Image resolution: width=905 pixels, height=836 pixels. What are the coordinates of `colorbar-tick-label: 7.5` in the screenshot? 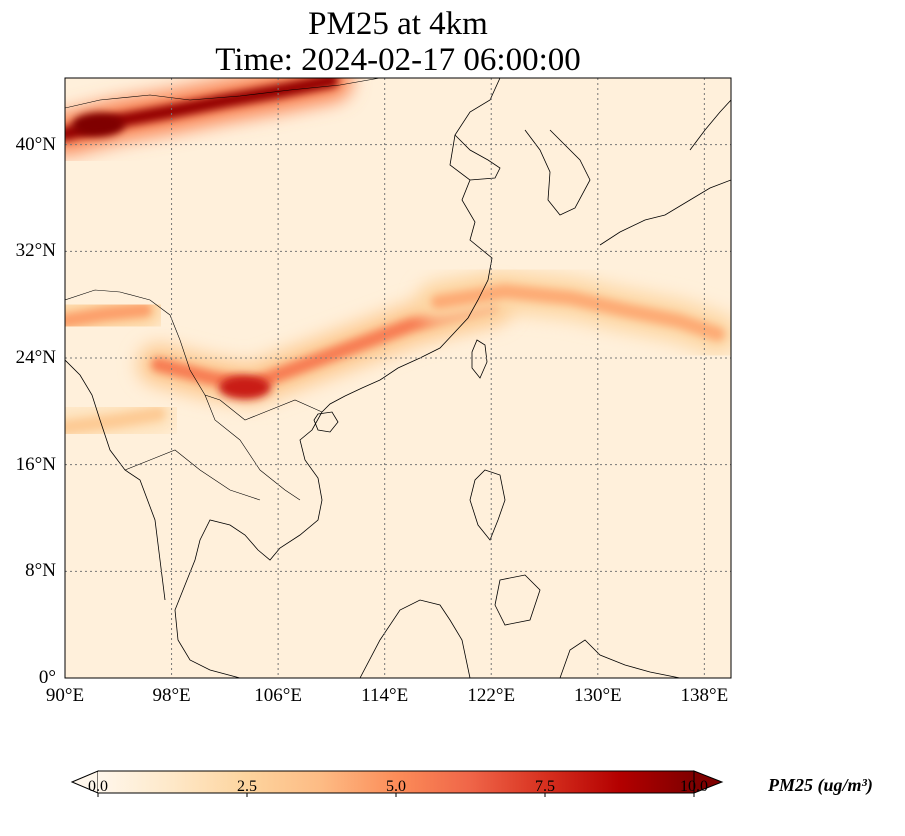 It's located at (545, 786).